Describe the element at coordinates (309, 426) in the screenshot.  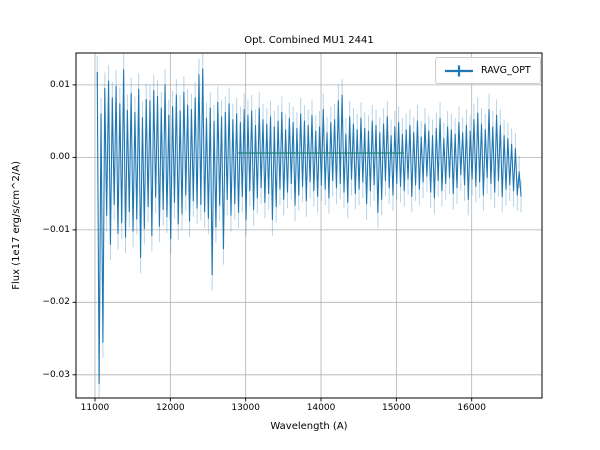
I see `x-axis-label: Wavelength (A)` at that location.